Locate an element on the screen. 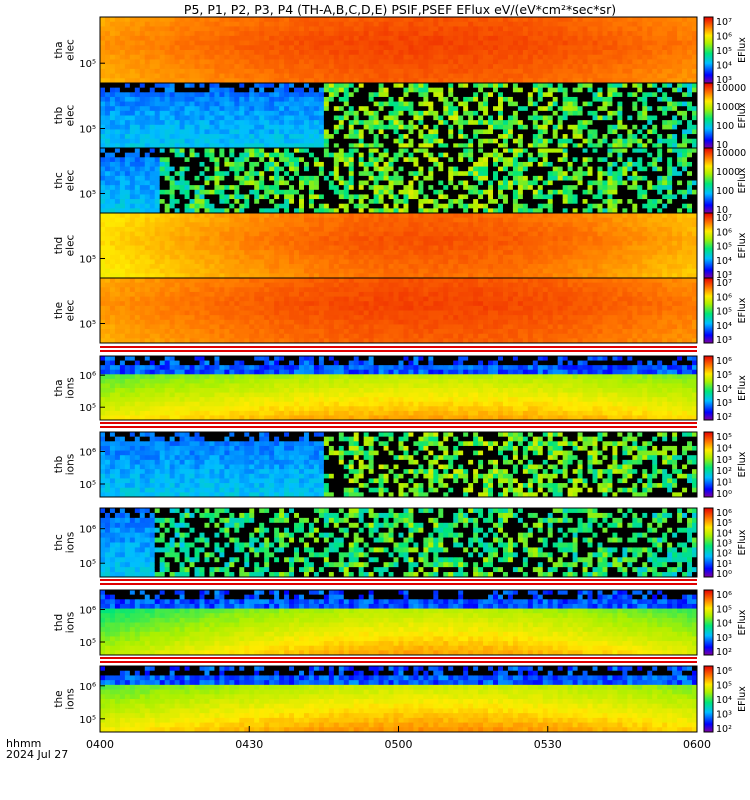  time-tick-label: 0600 is located at coordinates (697, 744).